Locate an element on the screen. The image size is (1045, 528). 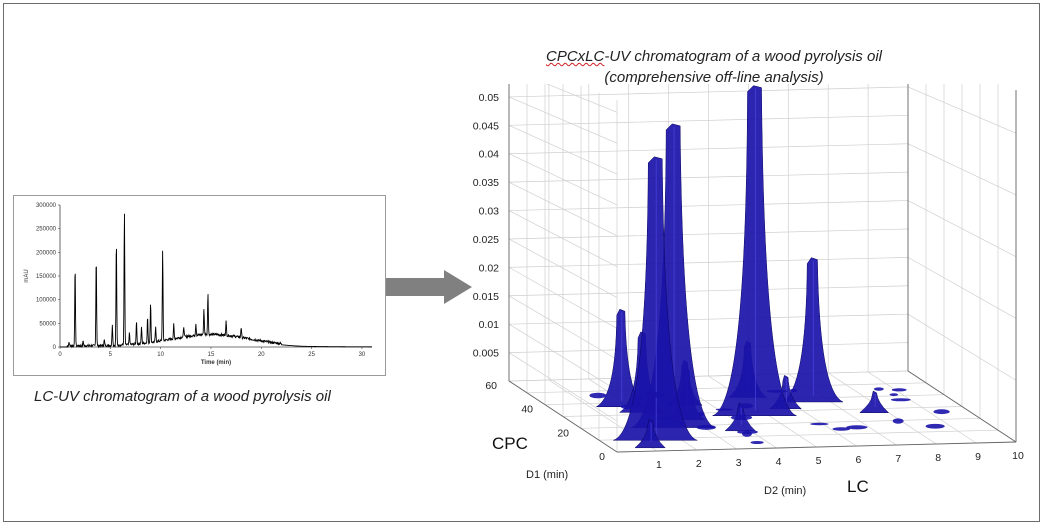
lc-xtick-label: 30 is located at coordinates (362, 355).